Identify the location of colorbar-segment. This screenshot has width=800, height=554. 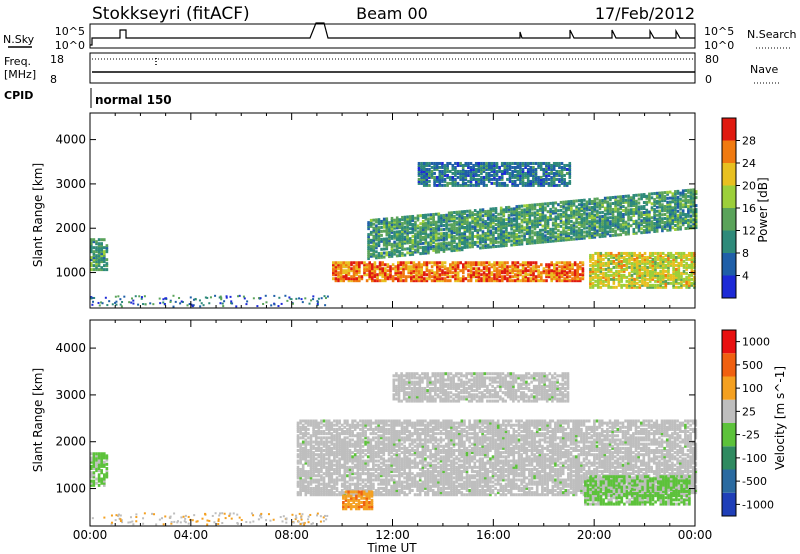
(729, 287).